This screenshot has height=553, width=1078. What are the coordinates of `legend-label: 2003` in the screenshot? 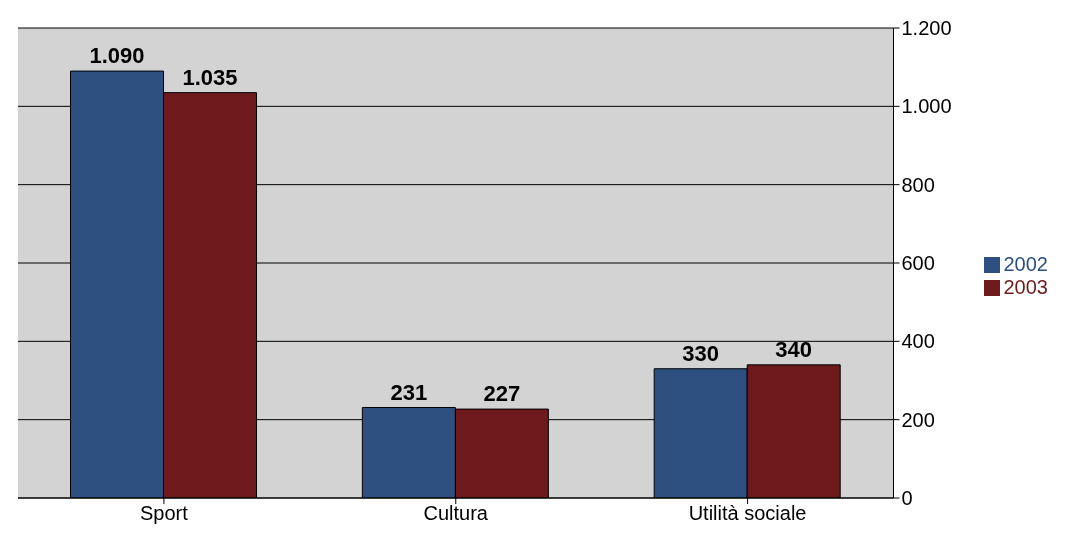 It's located at (1025, 286).